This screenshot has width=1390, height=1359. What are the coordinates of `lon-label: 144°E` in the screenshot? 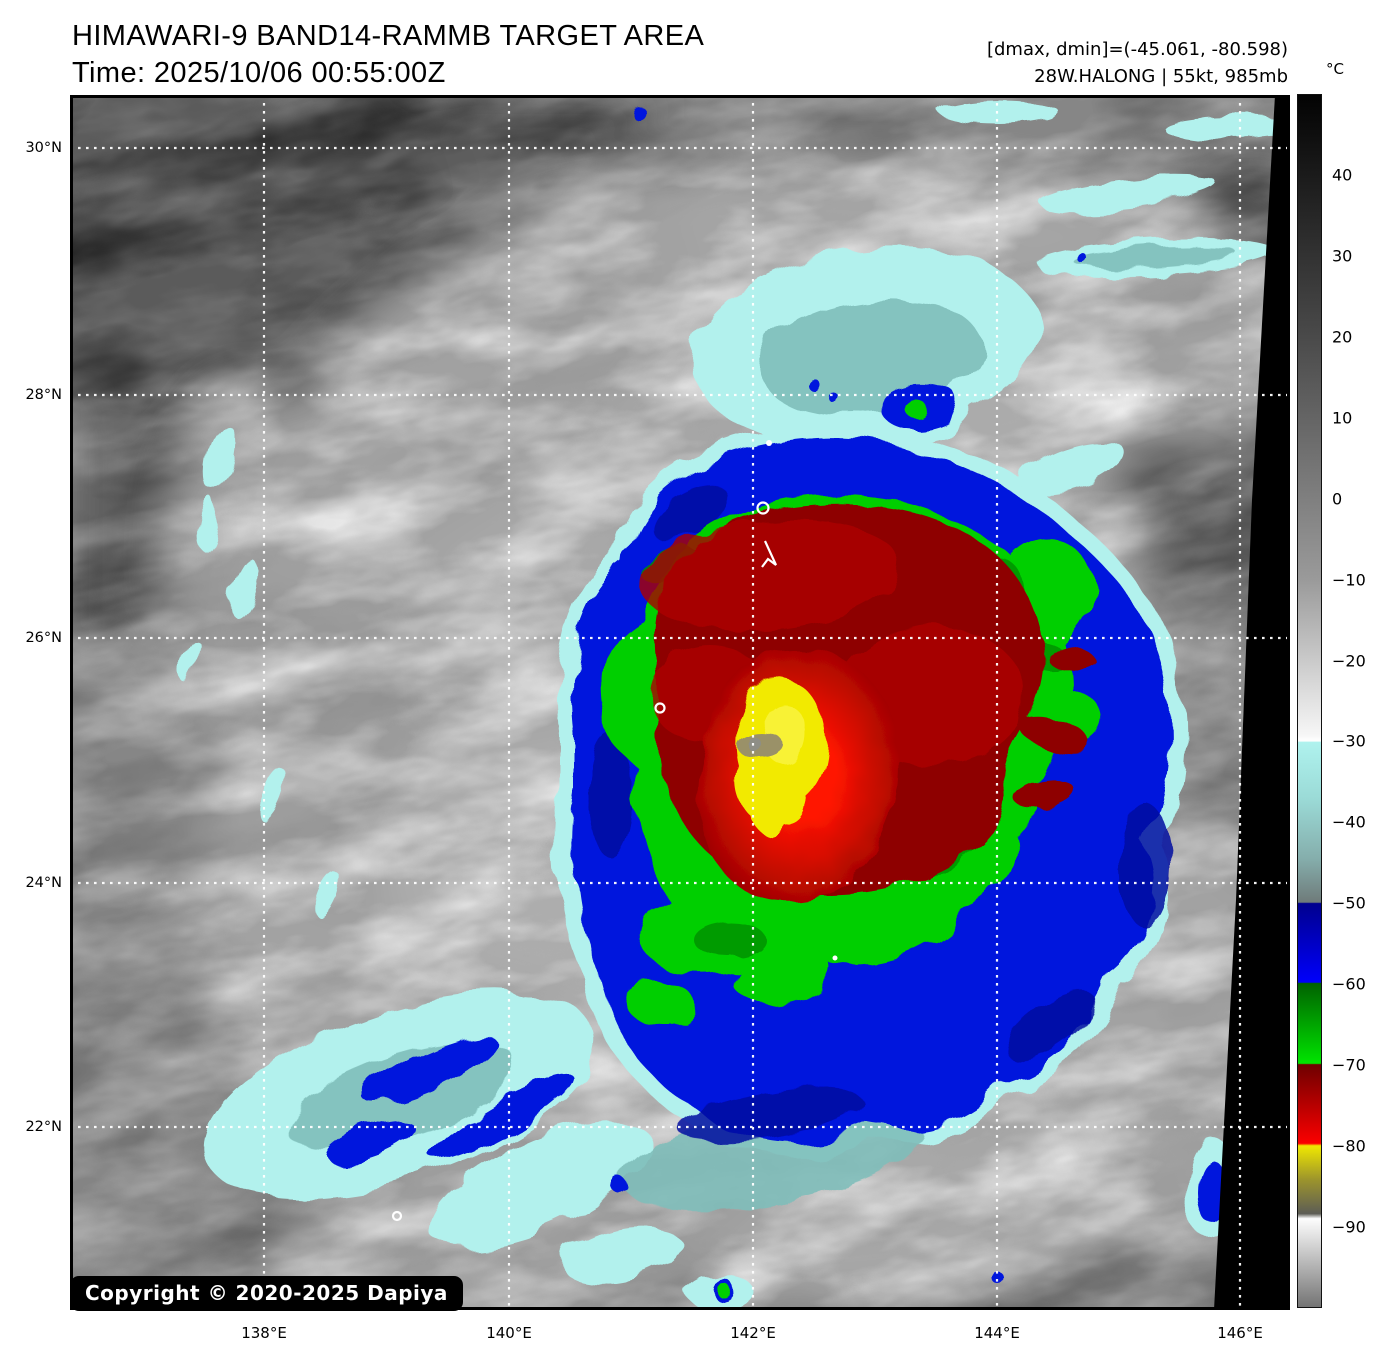 It's located at (997, 1333).